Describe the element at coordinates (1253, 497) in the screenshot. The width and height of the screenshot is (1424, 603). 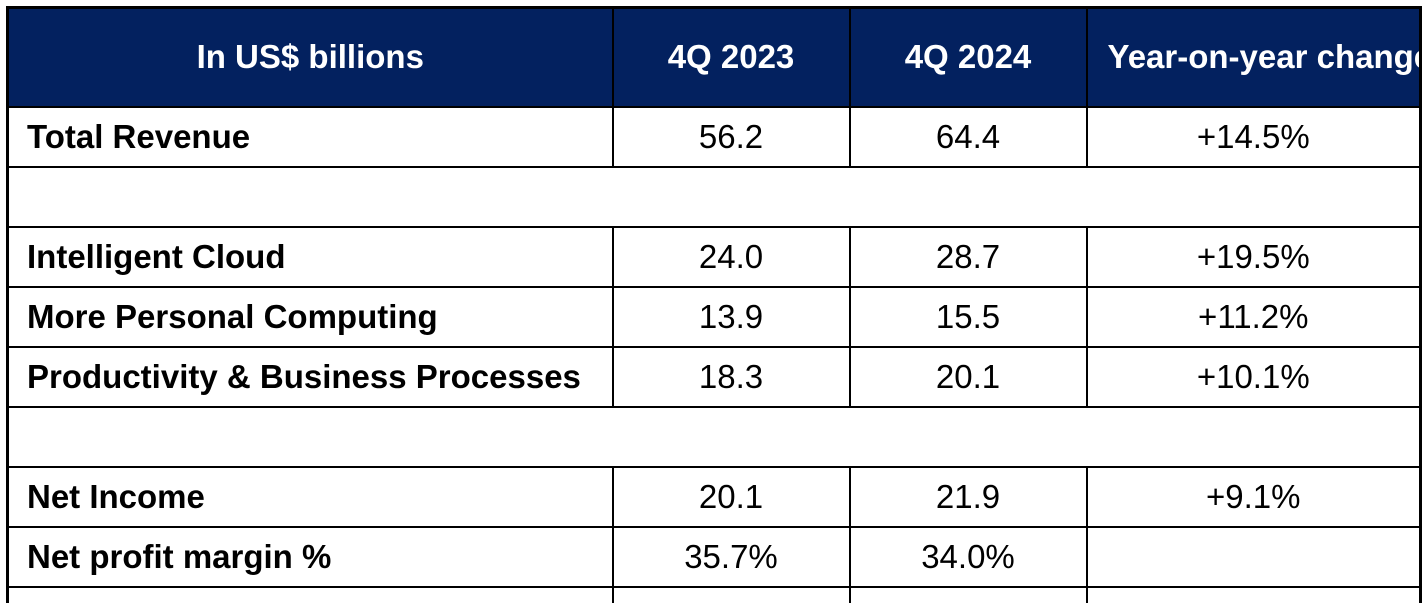
I see `value-yoy-change: +9.1%` at that location.